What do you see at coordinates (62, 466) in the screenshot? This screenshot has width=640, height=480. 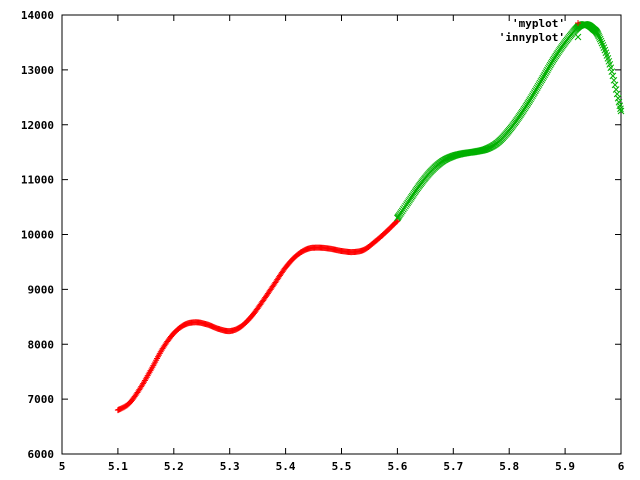 I see `x-tick-label: 5` at bounding box center [62, 466].